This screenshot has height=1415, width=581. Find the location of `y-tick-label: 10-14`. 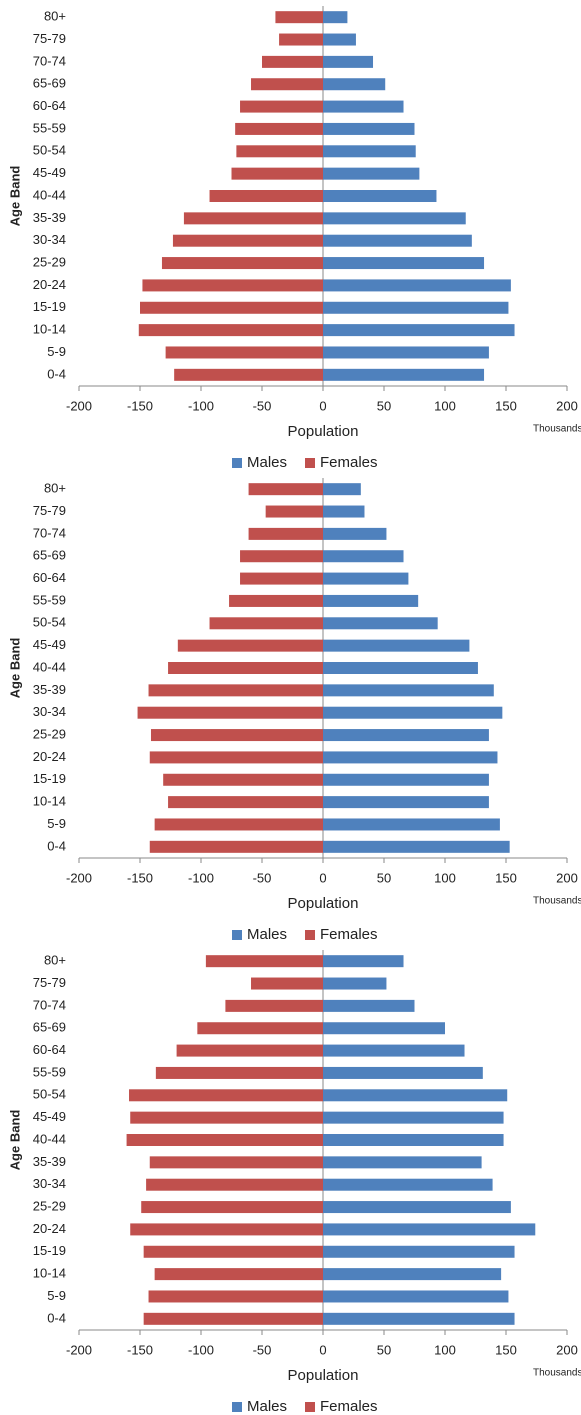

y-tick-label: 10-14 is located at coordinates (49, 1273).